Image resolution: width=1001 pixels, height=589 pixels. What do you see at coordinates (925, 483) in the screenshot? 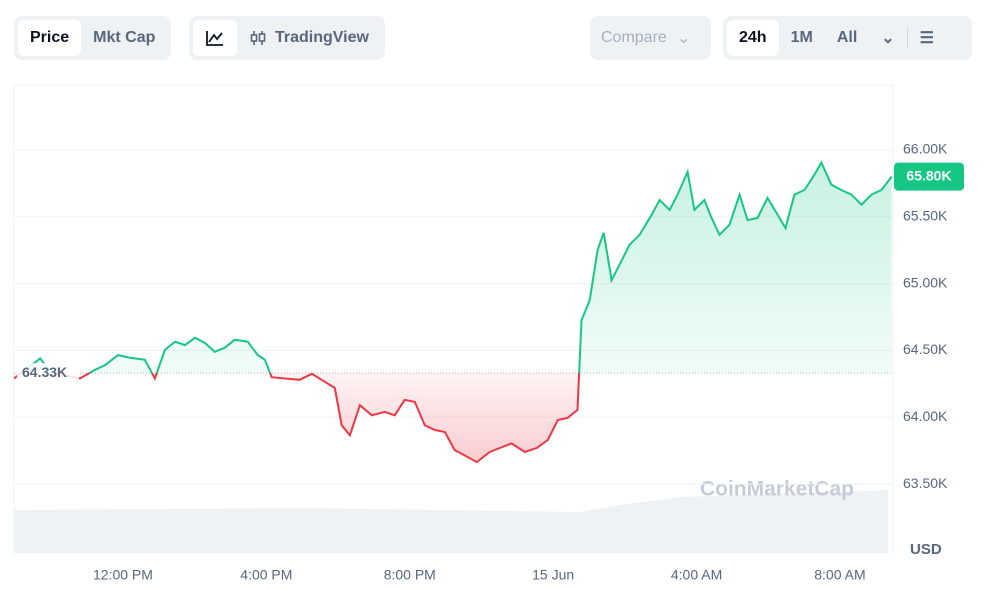
I see `y-tick-label: 63.50K` at bounding box center [925, 483].